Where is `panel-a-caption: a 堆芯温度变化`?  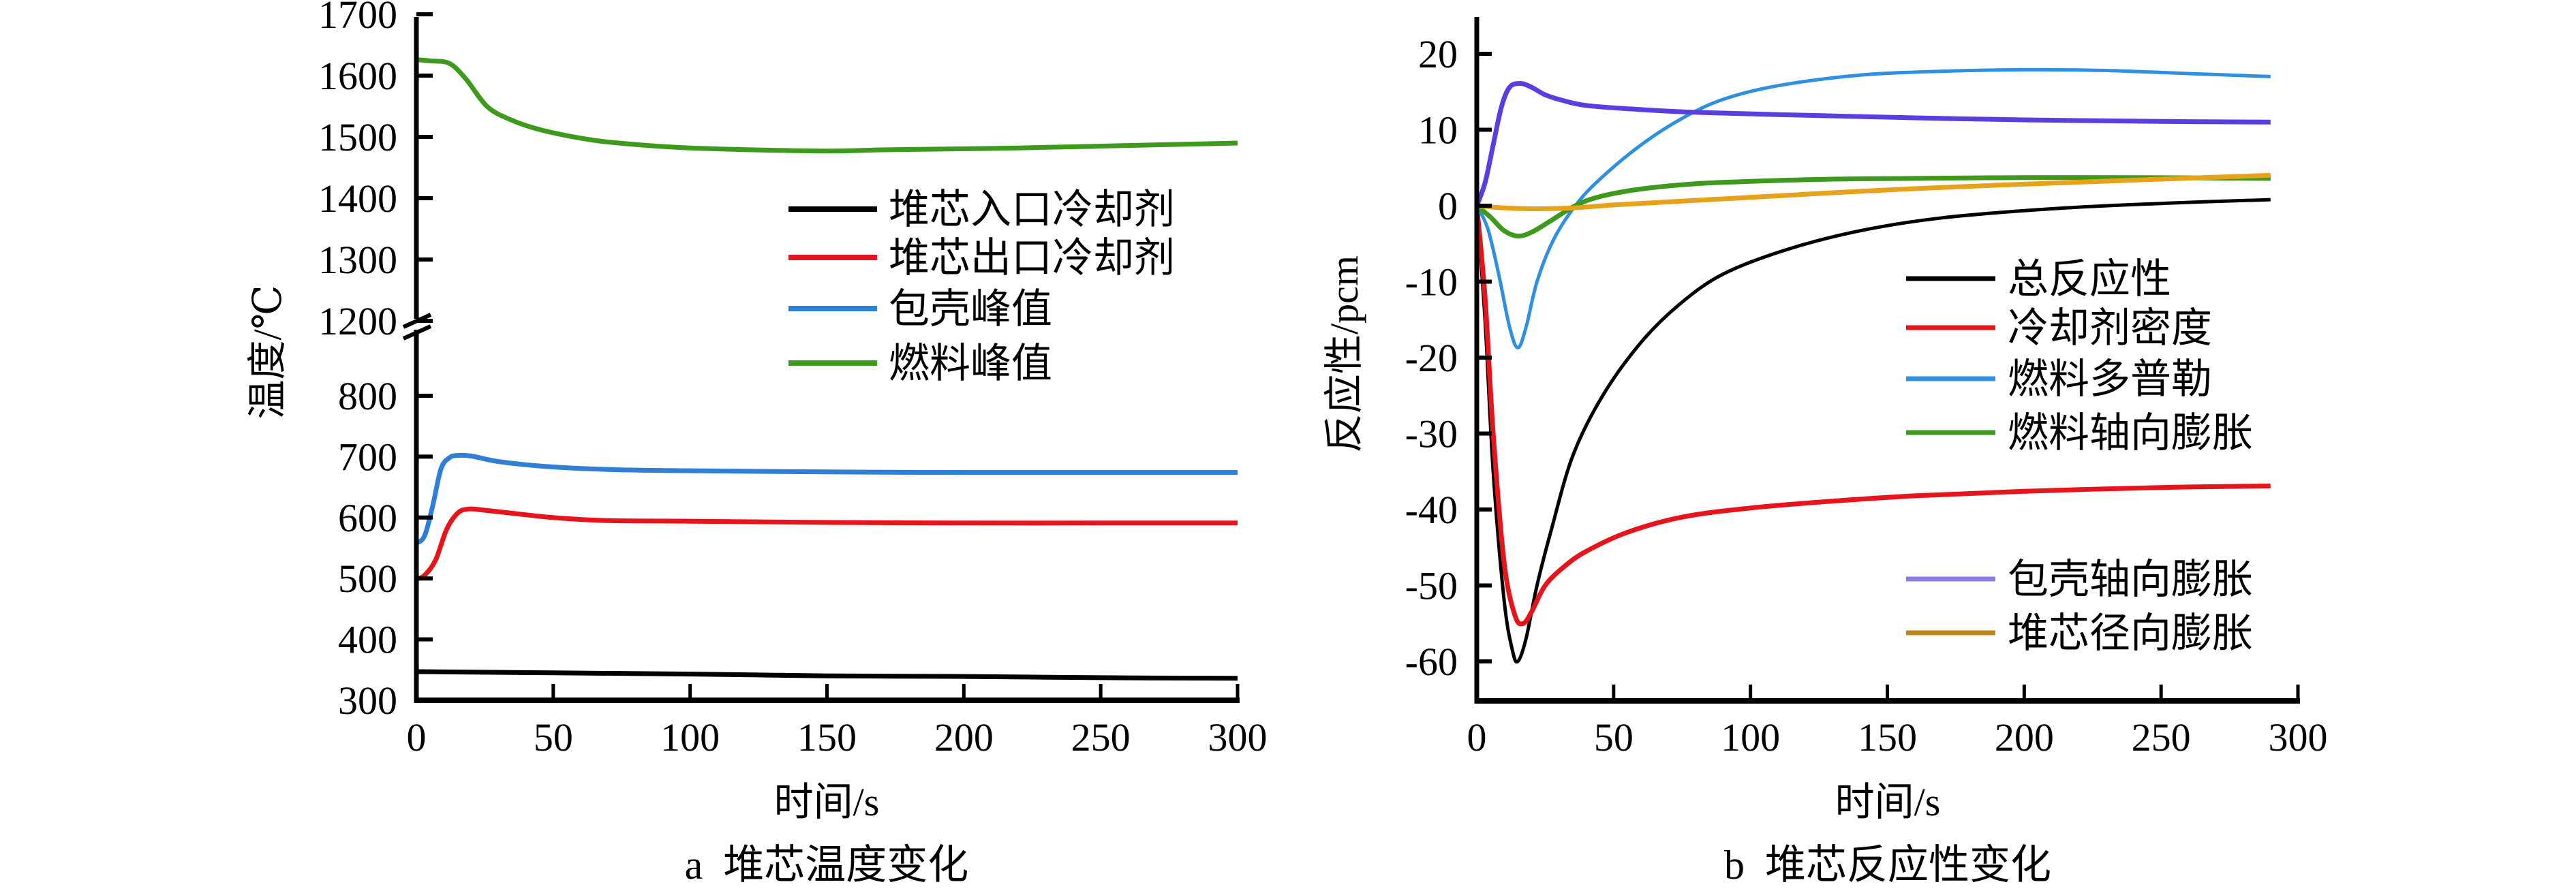
panel-a-caption: a 堆芯温度变化 is located at coordinates (827, 865).